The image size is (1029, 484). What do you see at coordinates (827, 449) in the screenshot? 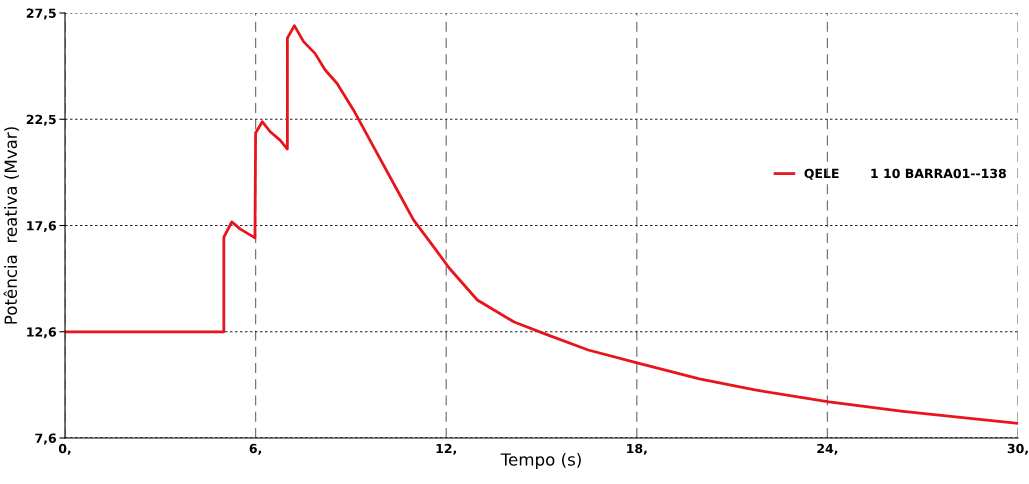
I see `x-tick-label: 24,` at bounding box center [827, 449].